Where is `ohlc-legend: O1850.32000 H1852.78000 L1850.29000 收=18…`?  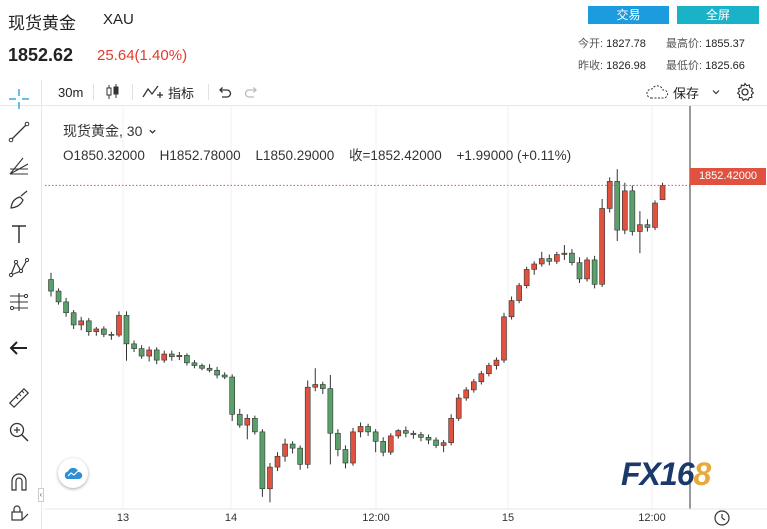 ohlc-legend: O1850.32000 H1852.78000 L1850.29000 收=18… is located at coordinates (322, 154).